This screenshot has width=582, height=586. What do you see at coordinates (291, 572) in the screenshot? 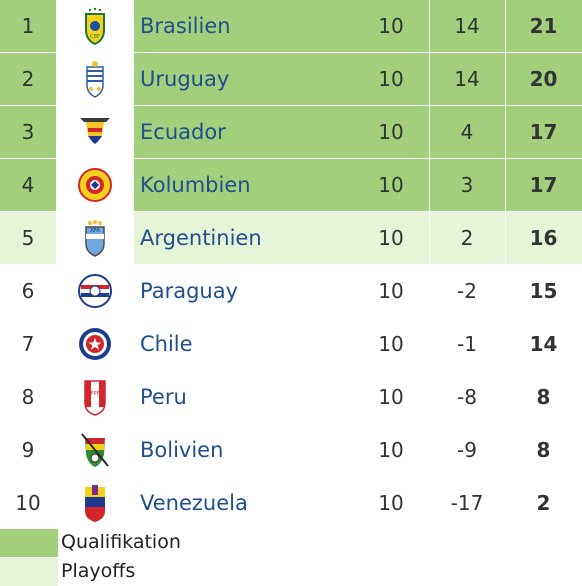
I see `legend-playoffs: Playoffs` at bounding box center [291, 572].